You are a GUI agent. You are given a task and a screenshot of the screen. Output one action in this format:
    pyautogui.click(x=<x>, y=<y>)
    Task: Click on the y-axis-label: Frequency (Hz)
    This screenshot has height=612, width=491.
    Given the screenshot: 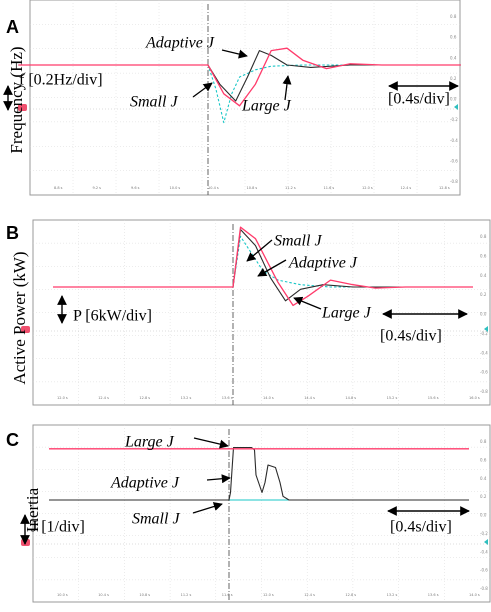 What is the action you would take?
    pyautogui.click(x=16, y=99)
    